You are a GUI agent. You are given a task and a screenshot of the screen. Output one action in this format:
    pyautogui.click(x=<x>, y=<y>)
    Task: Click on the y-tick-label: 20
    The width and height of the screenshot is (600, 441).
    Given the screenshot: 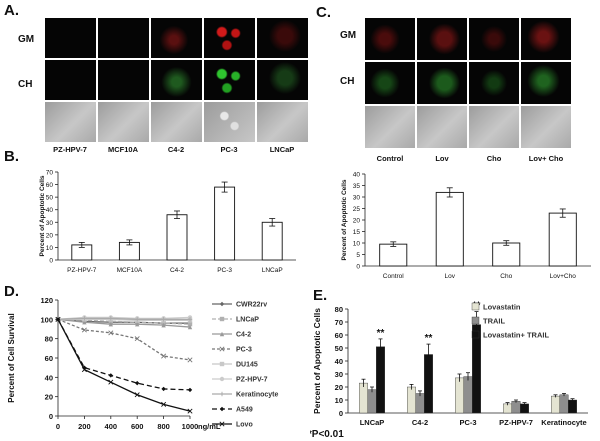 What is the action you would take?
    pyautogui.click(x=50, y=235)
    